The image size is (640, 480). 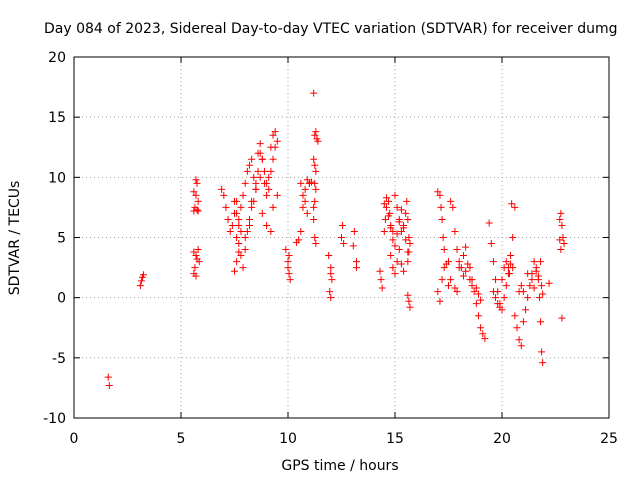 What do you see at coordinates (15, 238) in the screenshot?
I see `y-axis-title: SDTVAR / TECUs` at bounding box center [15, 238].